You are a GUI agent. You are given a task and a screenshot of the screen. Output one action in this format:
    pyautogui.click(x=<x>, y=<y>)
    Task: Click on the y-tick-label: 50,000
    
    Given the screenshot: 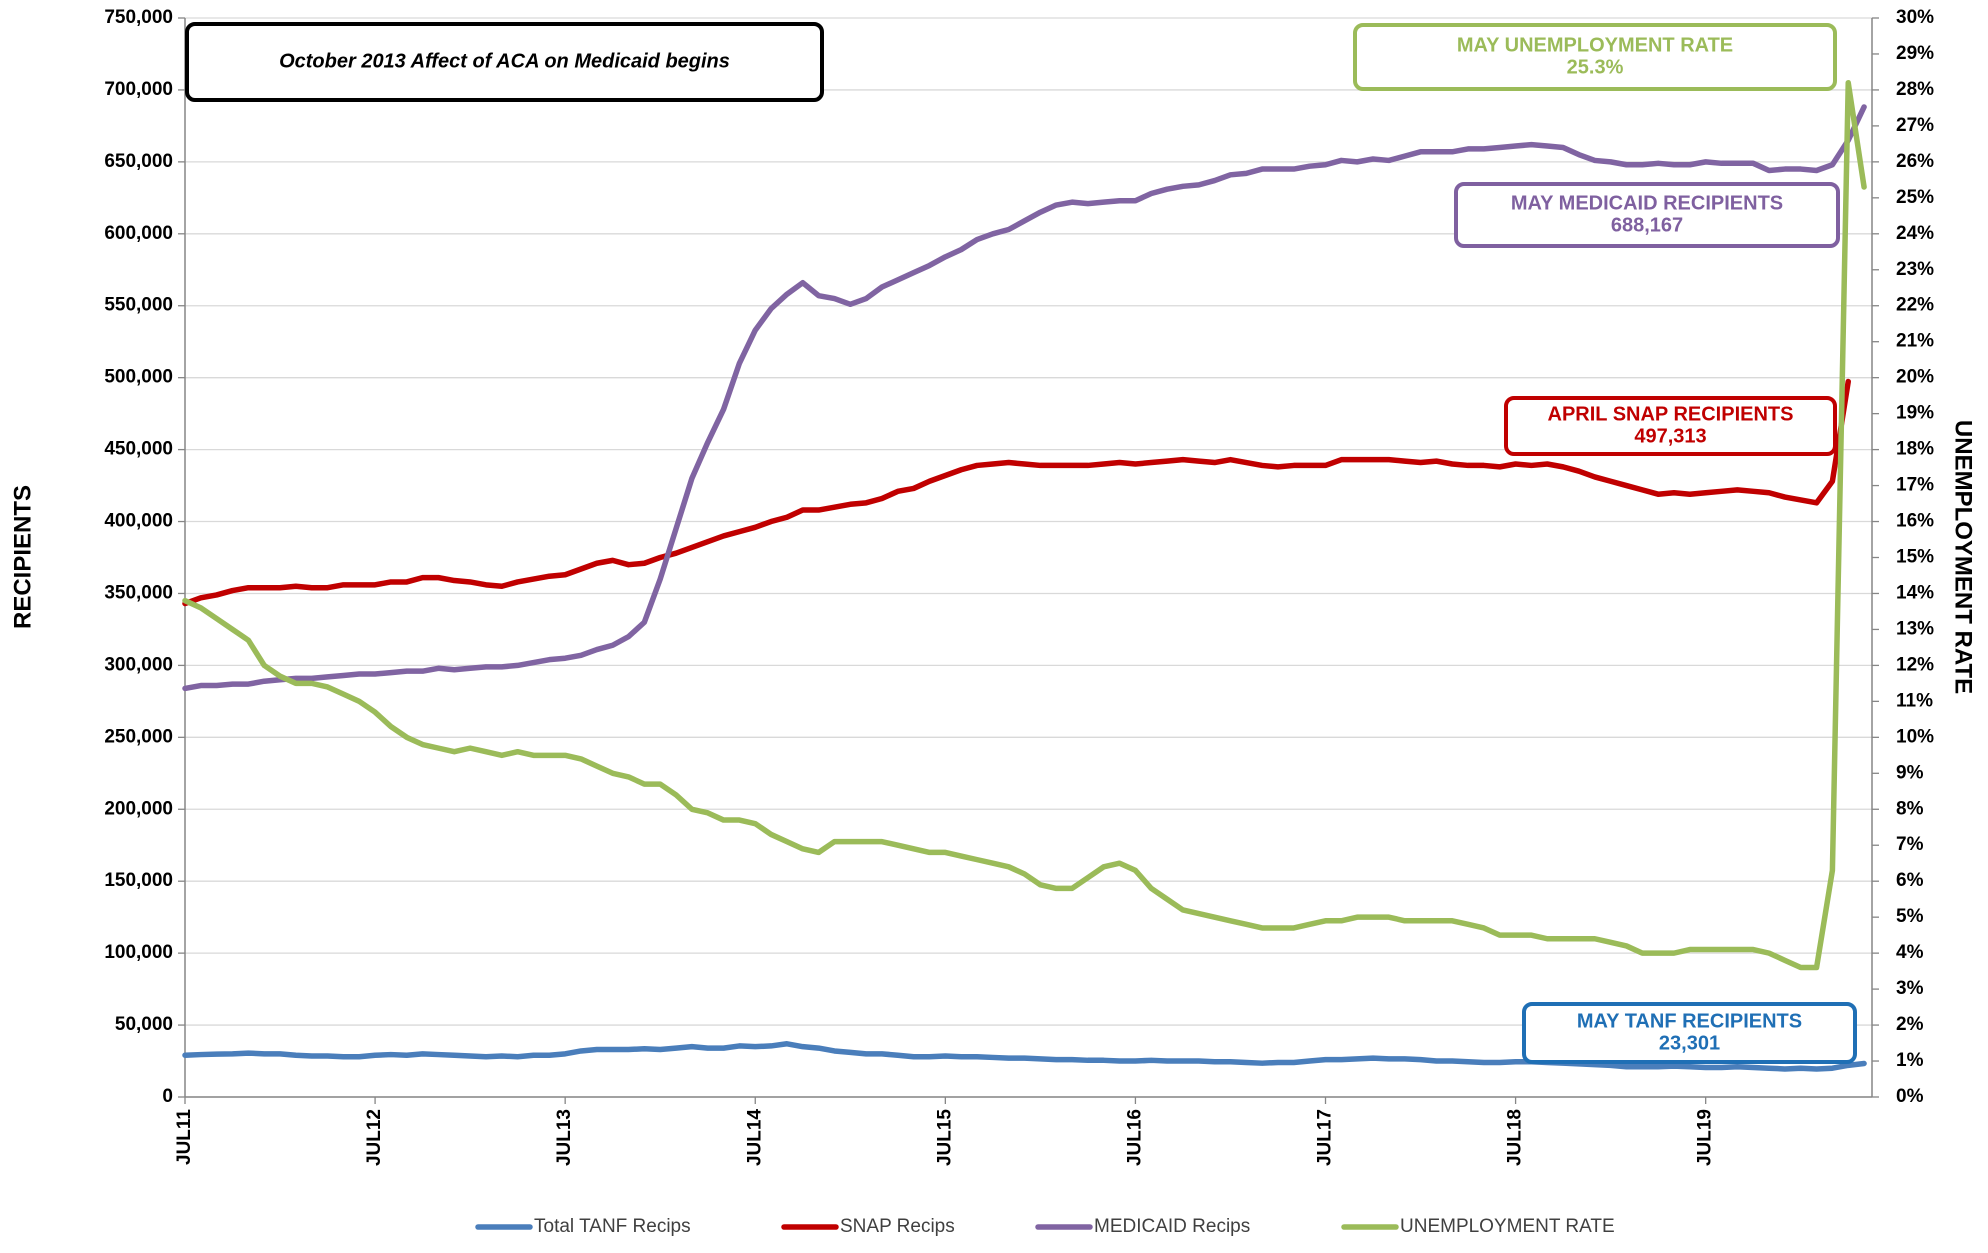 What is the action you would take?
    pyautogui.click(x=144, y=1024)
    